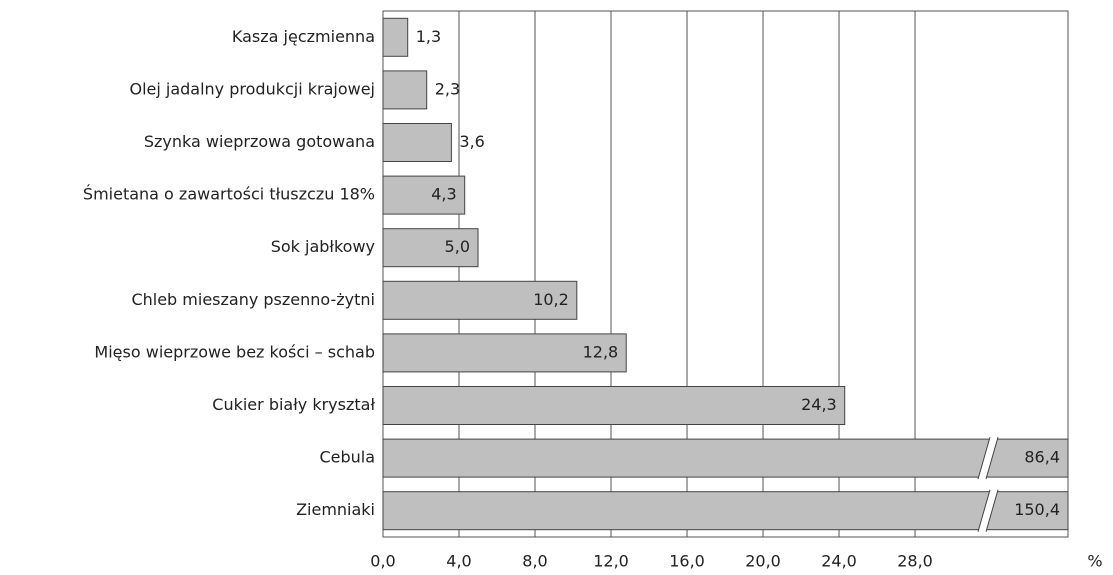 Image resolution: width=1113 pixels, height=575 pixels. I want to click on data-label: 10,2, so click(551, 299).